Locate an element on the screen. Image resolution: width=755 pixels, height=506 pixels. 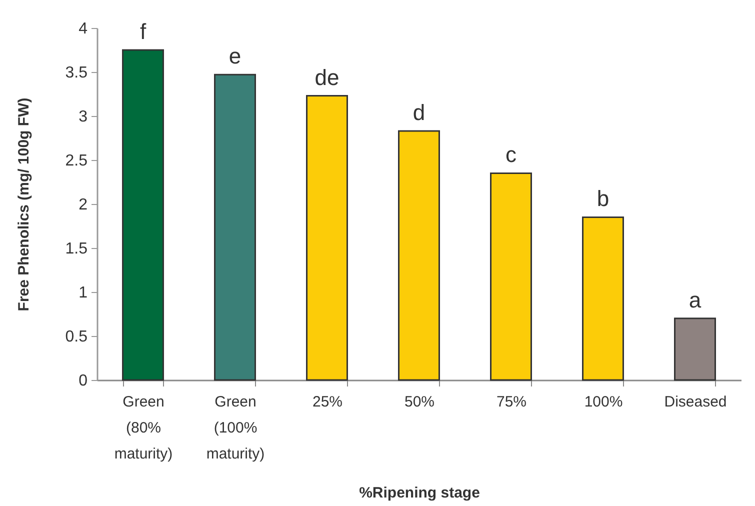
y-tick-label: 0 is located at coordinates (83, 381).